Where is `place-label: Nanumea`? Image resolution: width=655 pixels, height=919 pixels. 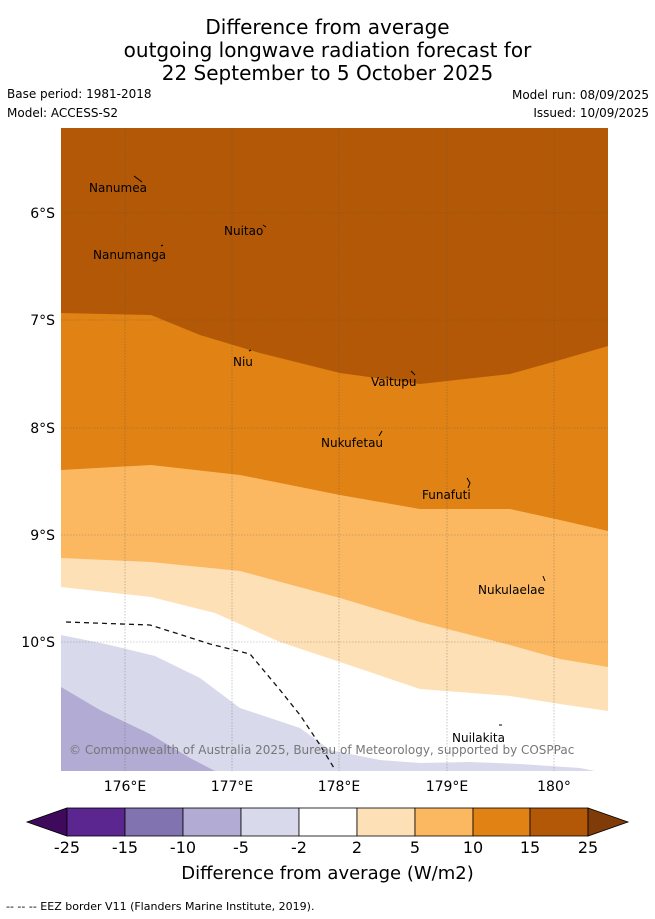 place-label: Nanumea is located at coordinates (118, 188).